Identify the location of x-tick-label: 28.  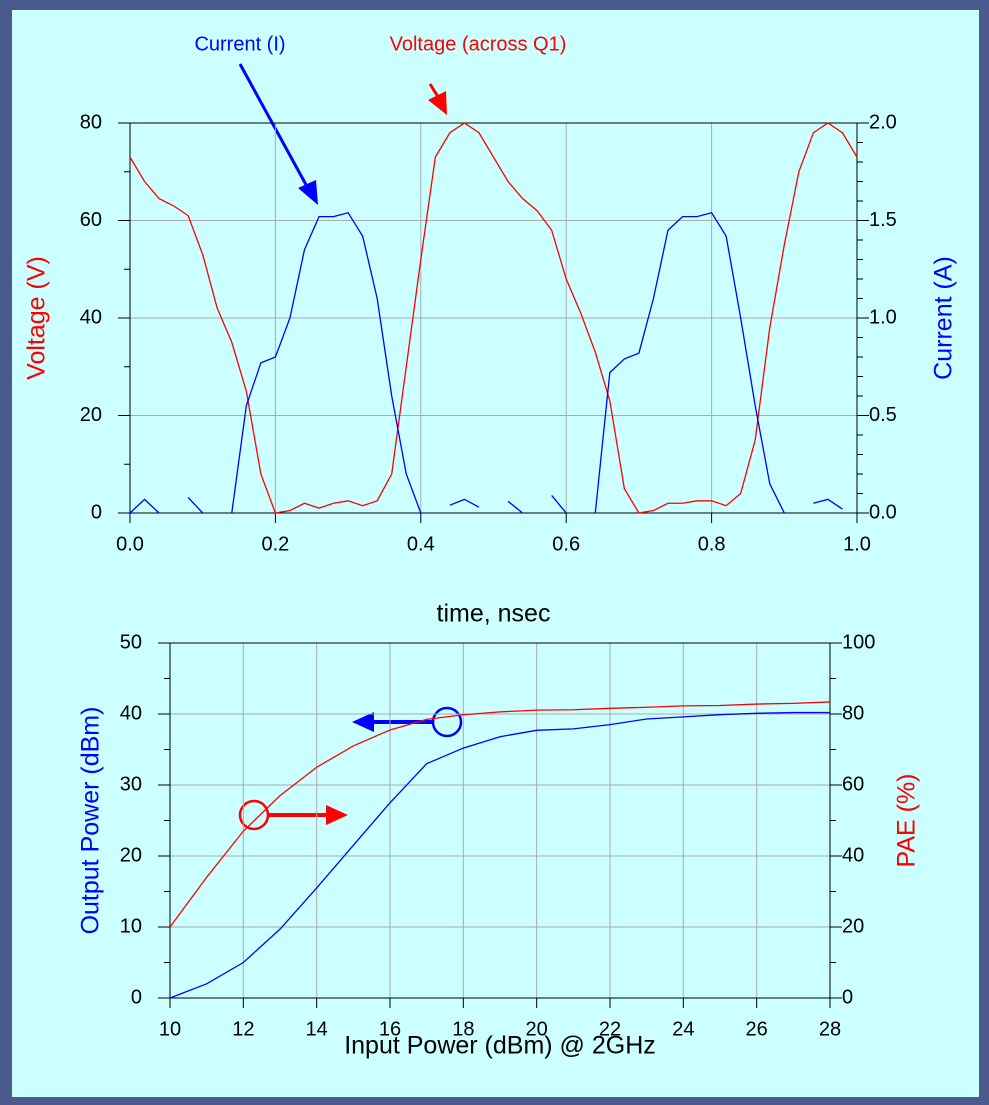
(830, 1029).